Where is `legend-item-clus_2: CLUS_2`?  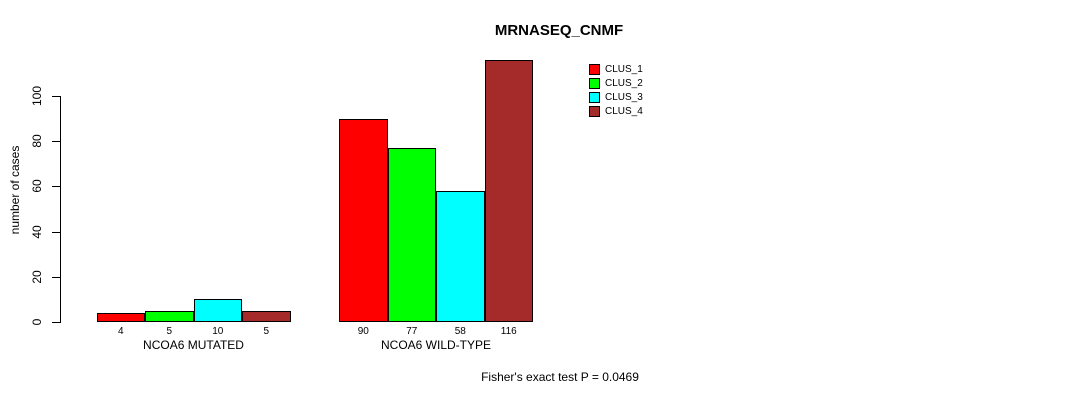
legend-item-clus_2: CLUS_2 is located at coordinates (616, 83).